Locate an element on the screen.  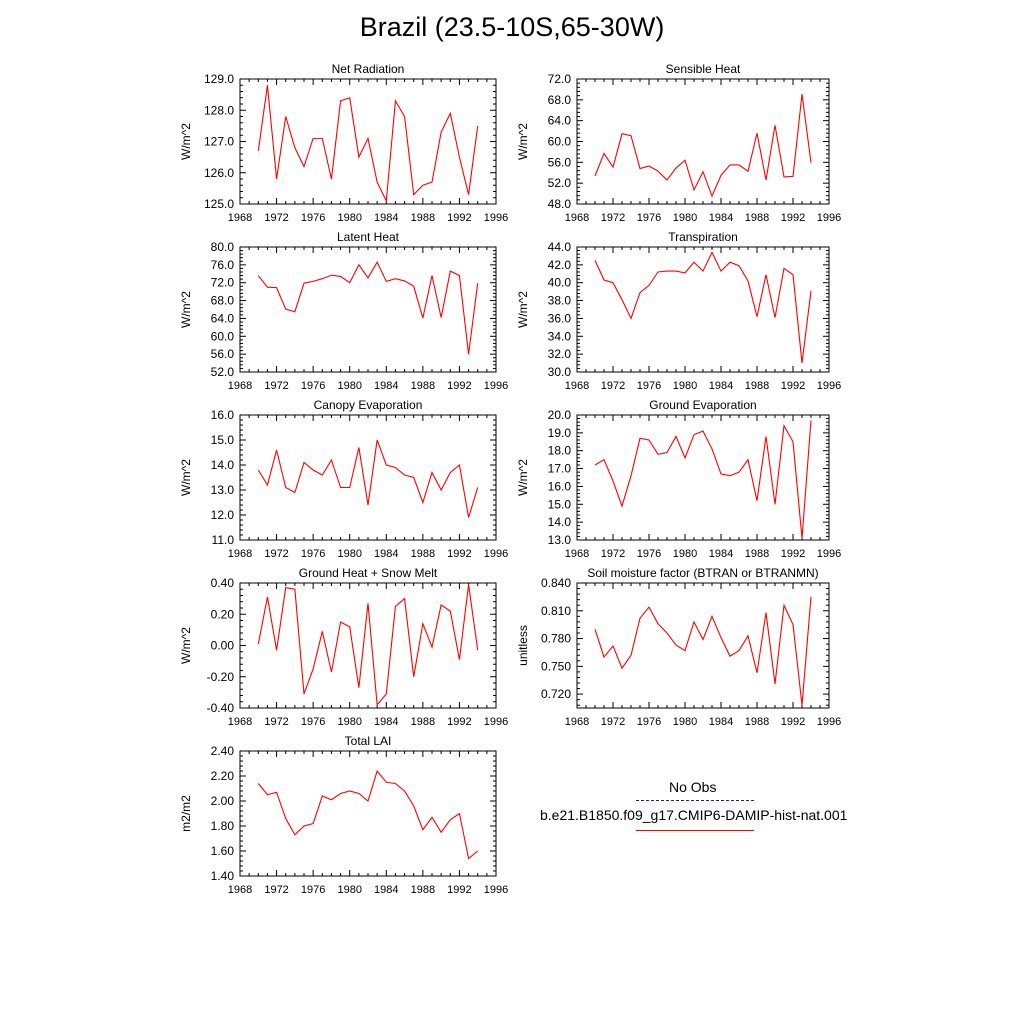
y-tick-label: 0.810 is located at coordinates (556, 611).